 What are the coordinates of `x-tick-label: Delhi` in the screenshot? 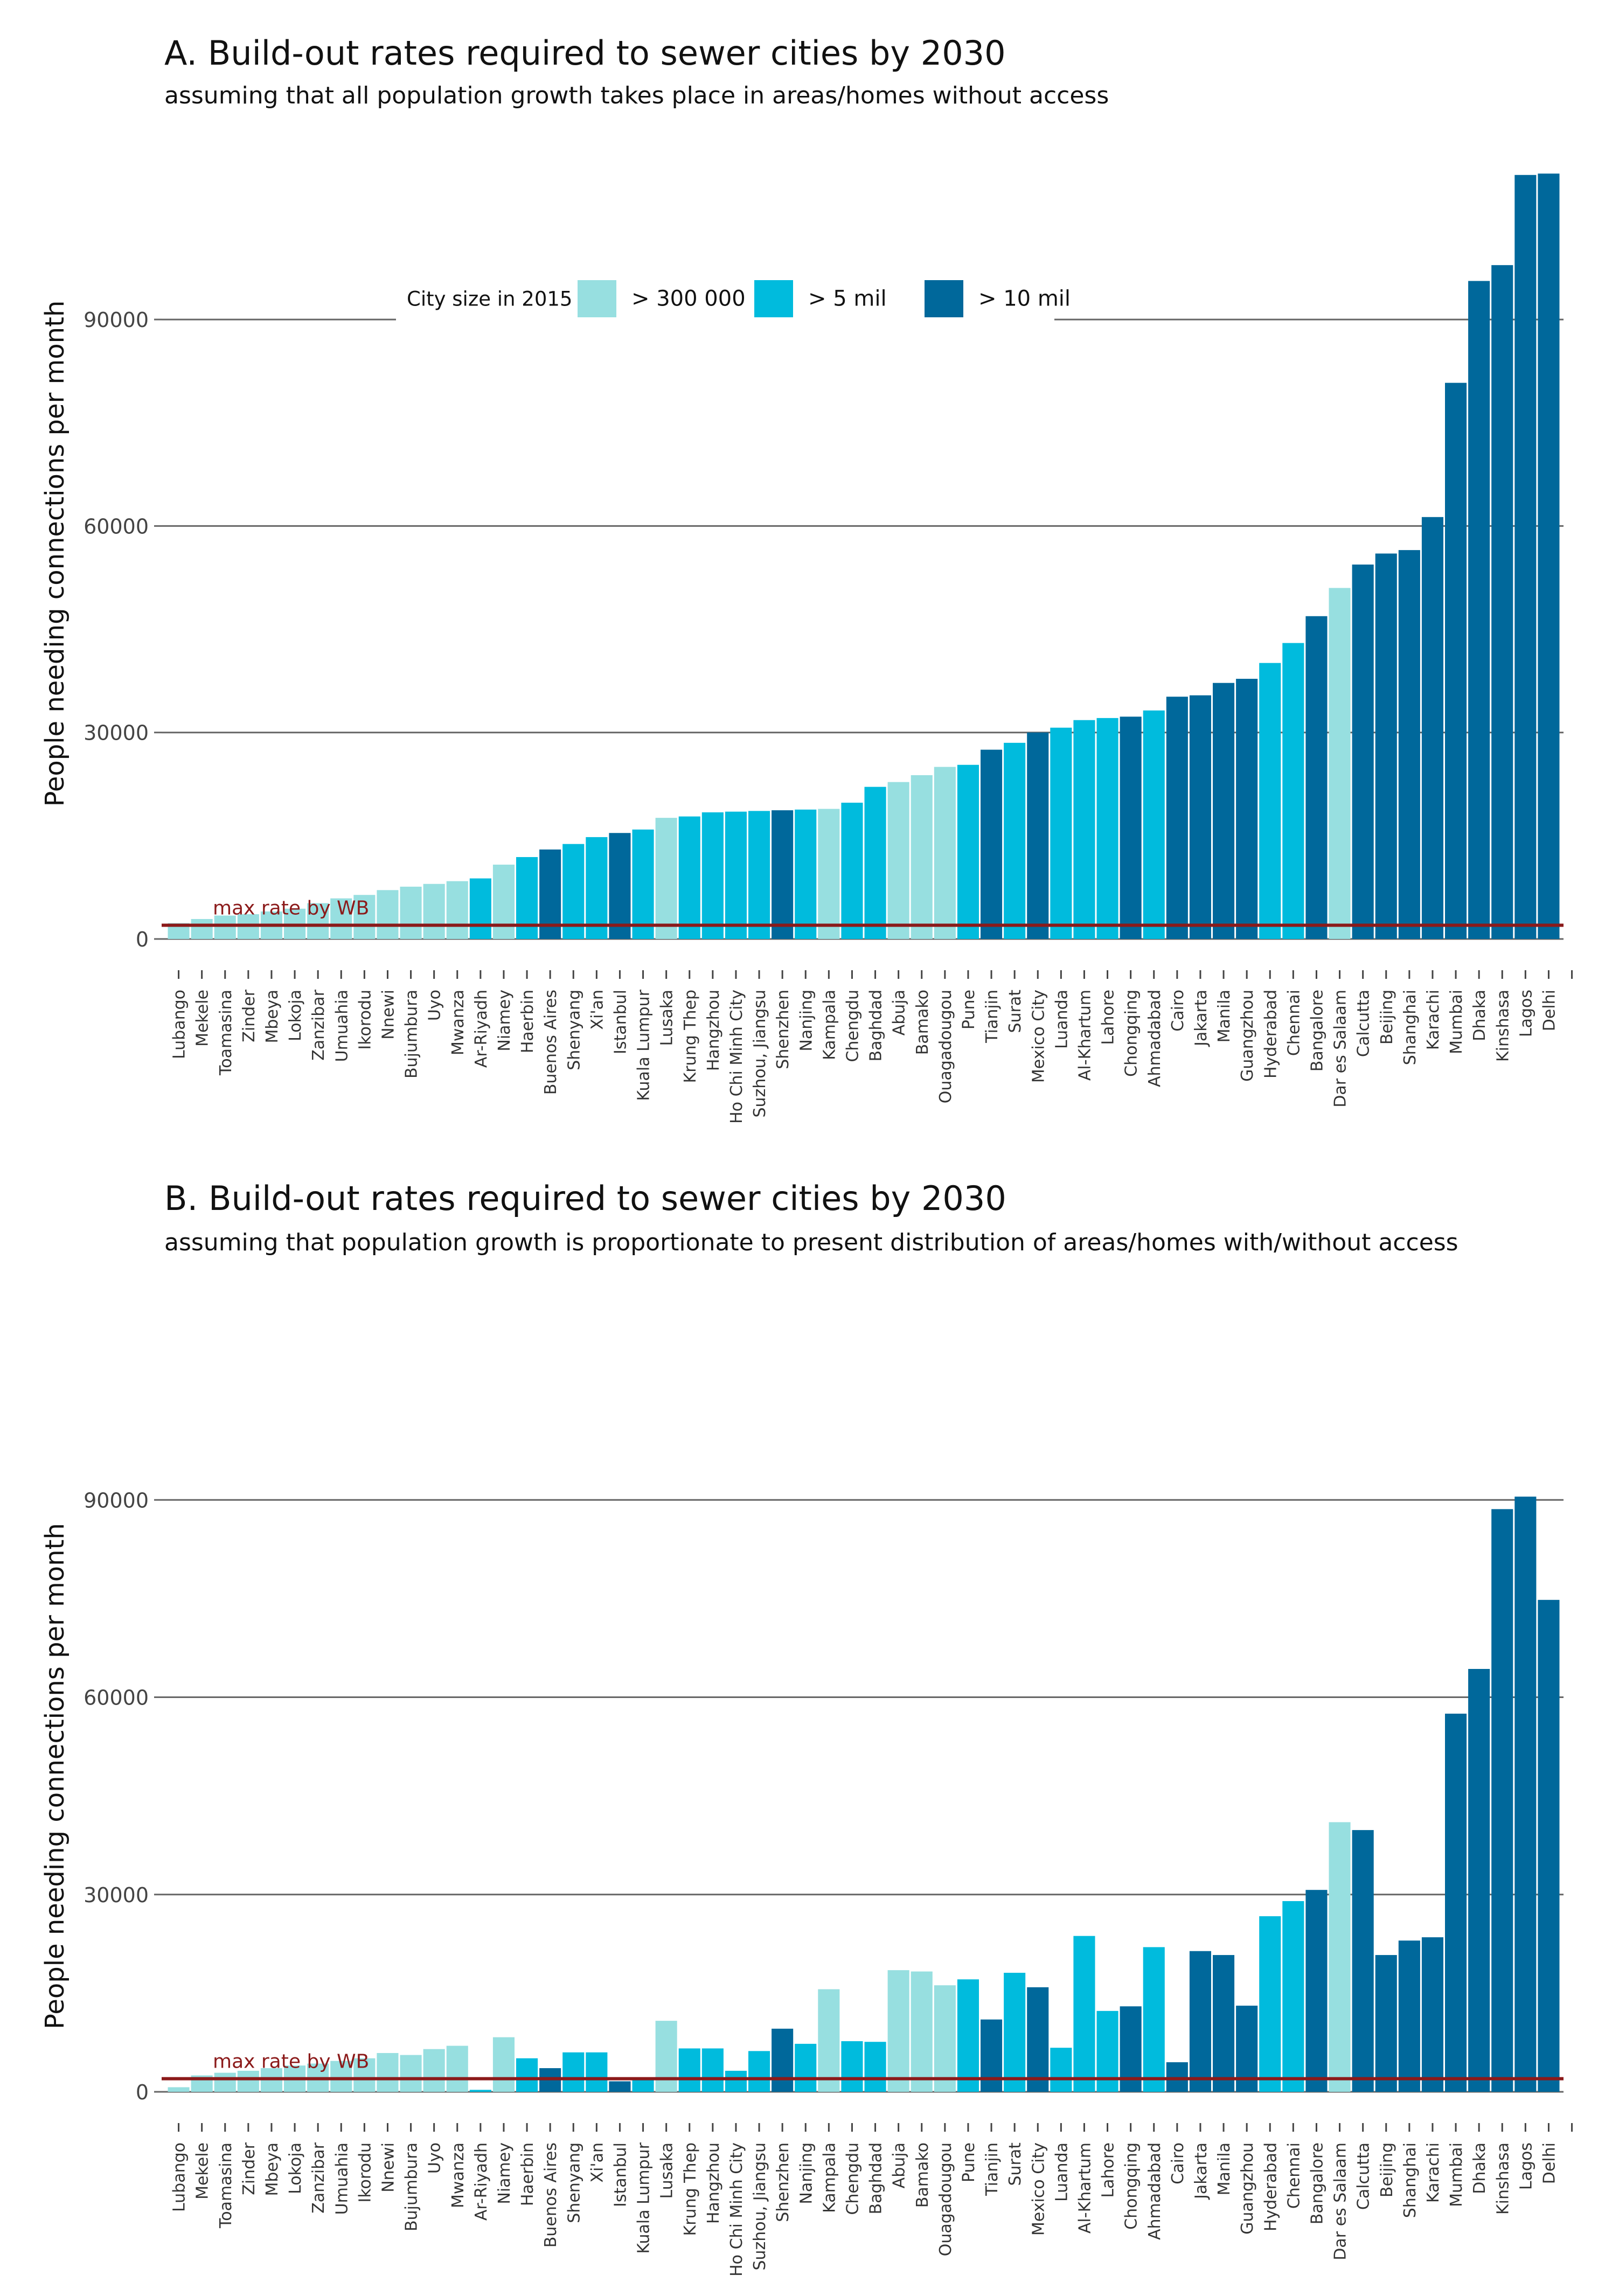 It's located at (1549, 2163).